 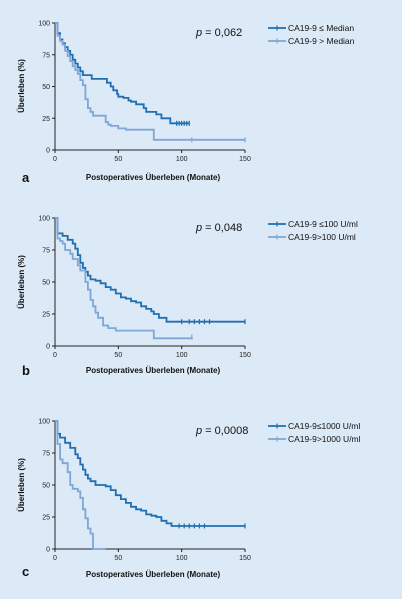 I want to click on legend-label: CA19-9 ≤ Median, so click(x=321, y=28).